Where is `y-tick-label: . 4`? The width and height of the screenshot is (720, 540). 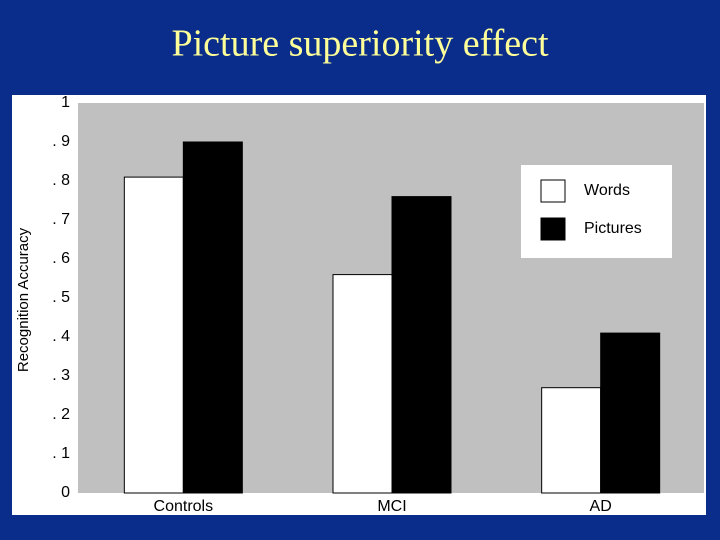
y-tick-label: . 4 is located at coordinates (61, 336).